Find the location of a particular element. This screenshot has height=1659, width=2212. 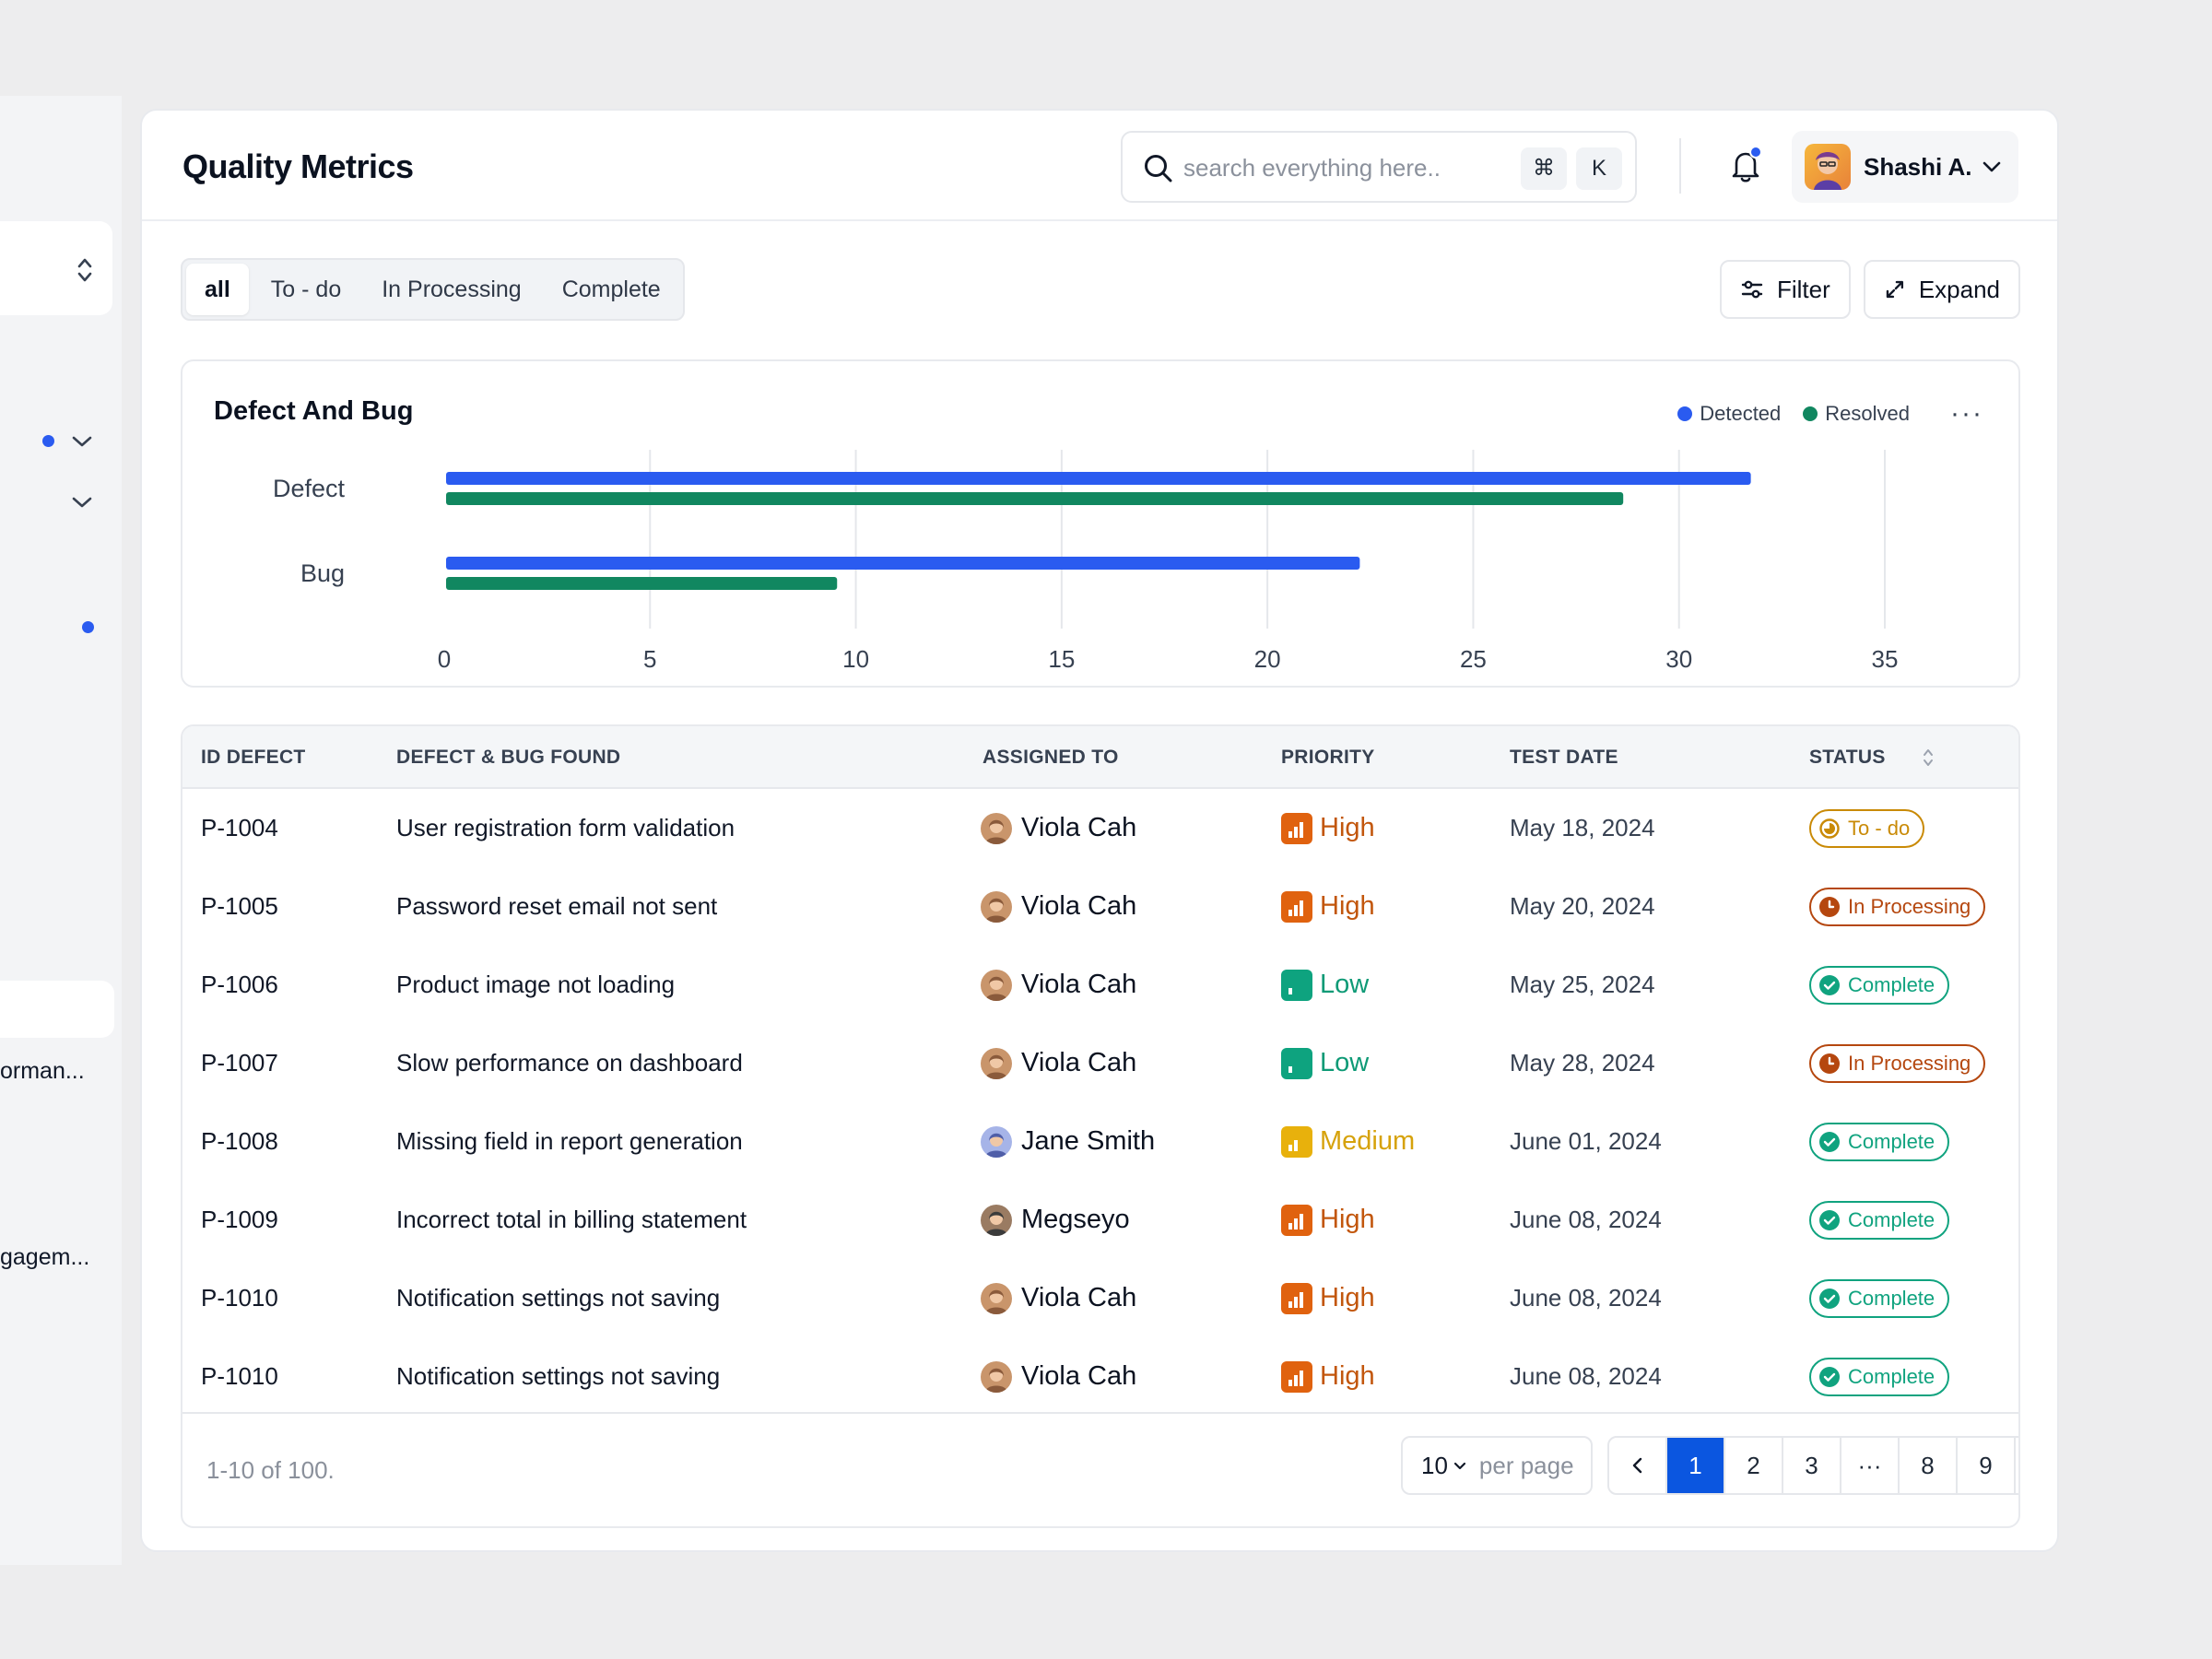

defect-id: P-1008 is located at coordinates (239, 1141).